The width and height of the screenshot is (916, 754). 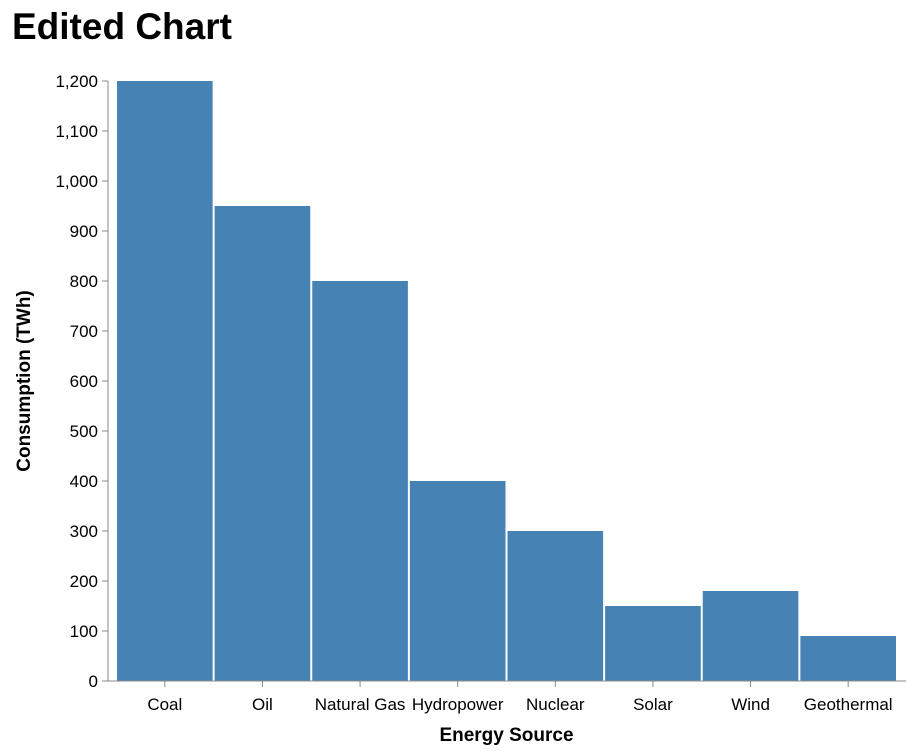 I want to click on x-tick-label: Solar, so click(x=653, y=704).